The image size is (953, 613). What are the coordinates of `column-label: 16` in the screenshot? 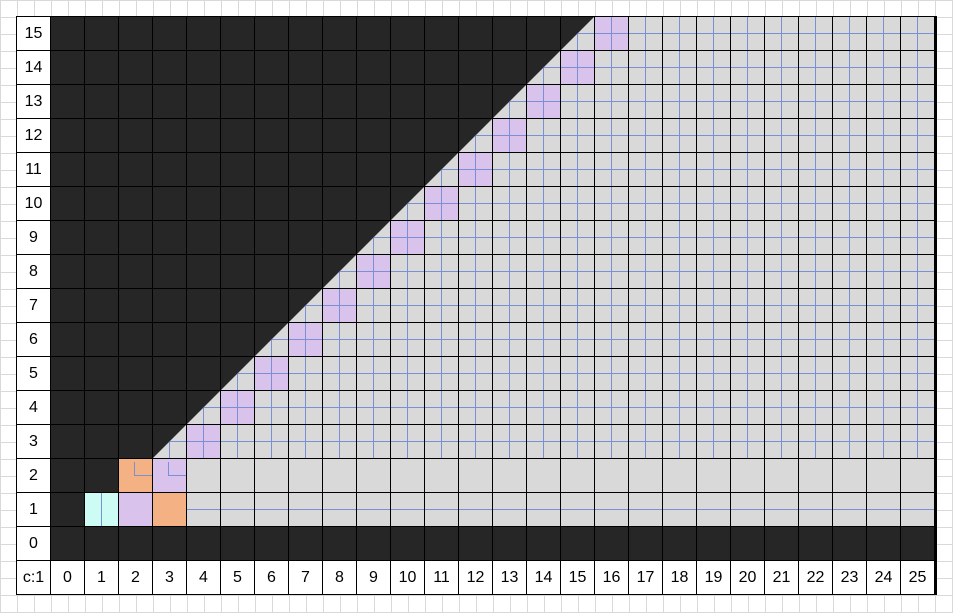 It's located at (611, 577).